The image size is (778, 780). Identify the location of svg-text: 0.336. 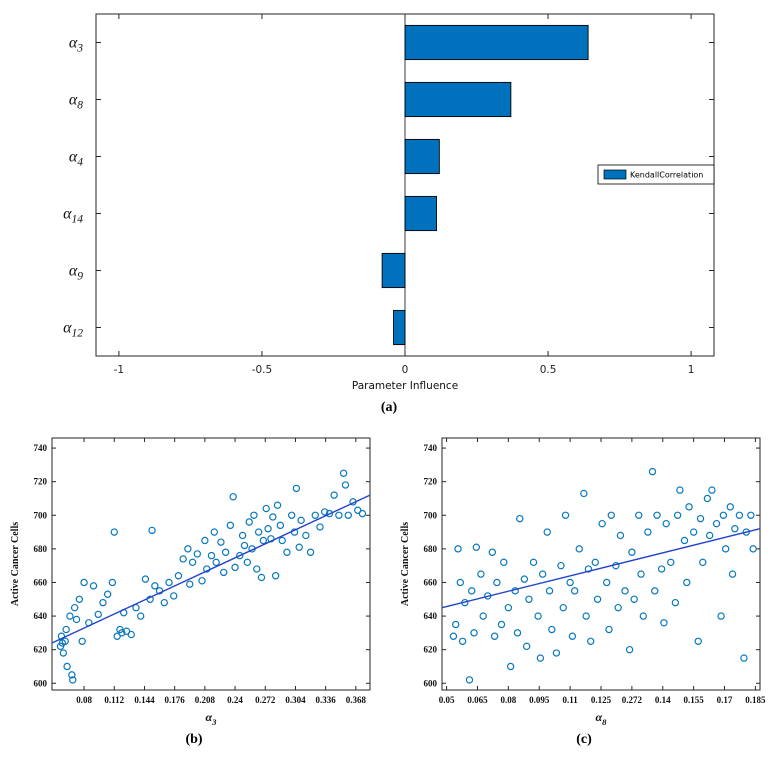
(326, 700).